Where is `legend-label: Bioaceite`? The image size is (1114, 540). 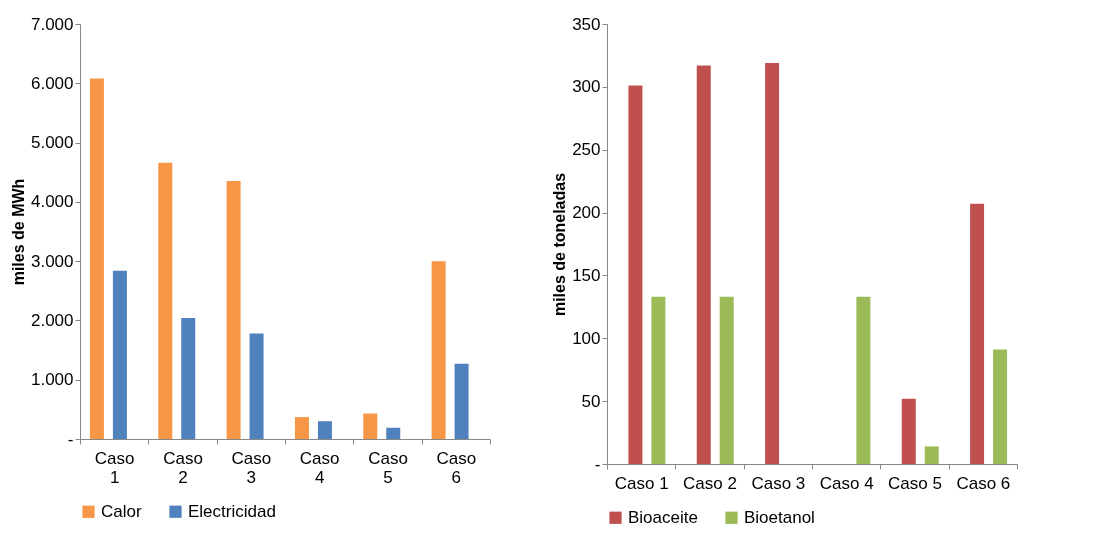
legend-label: Bioaceite is located at coordinates (663, 517).